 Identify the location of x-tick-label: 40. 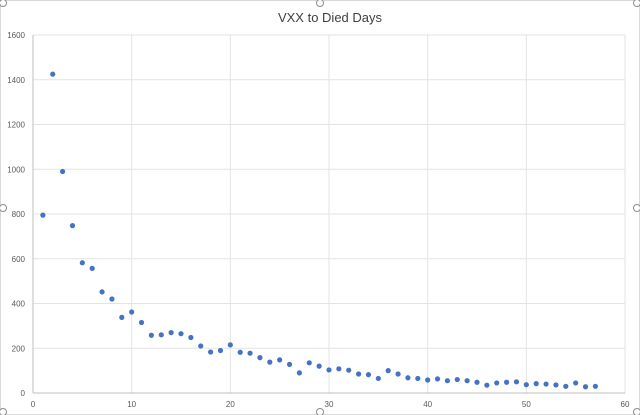
(427, 404).